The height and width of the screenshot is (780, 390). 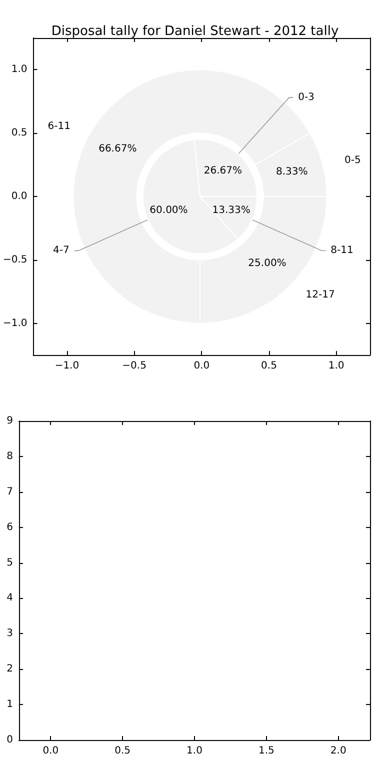 What do you see at coordinates (9, 492) in the screenshot?
I see `y-tick-label: 7` at bounding box center [9, 492].